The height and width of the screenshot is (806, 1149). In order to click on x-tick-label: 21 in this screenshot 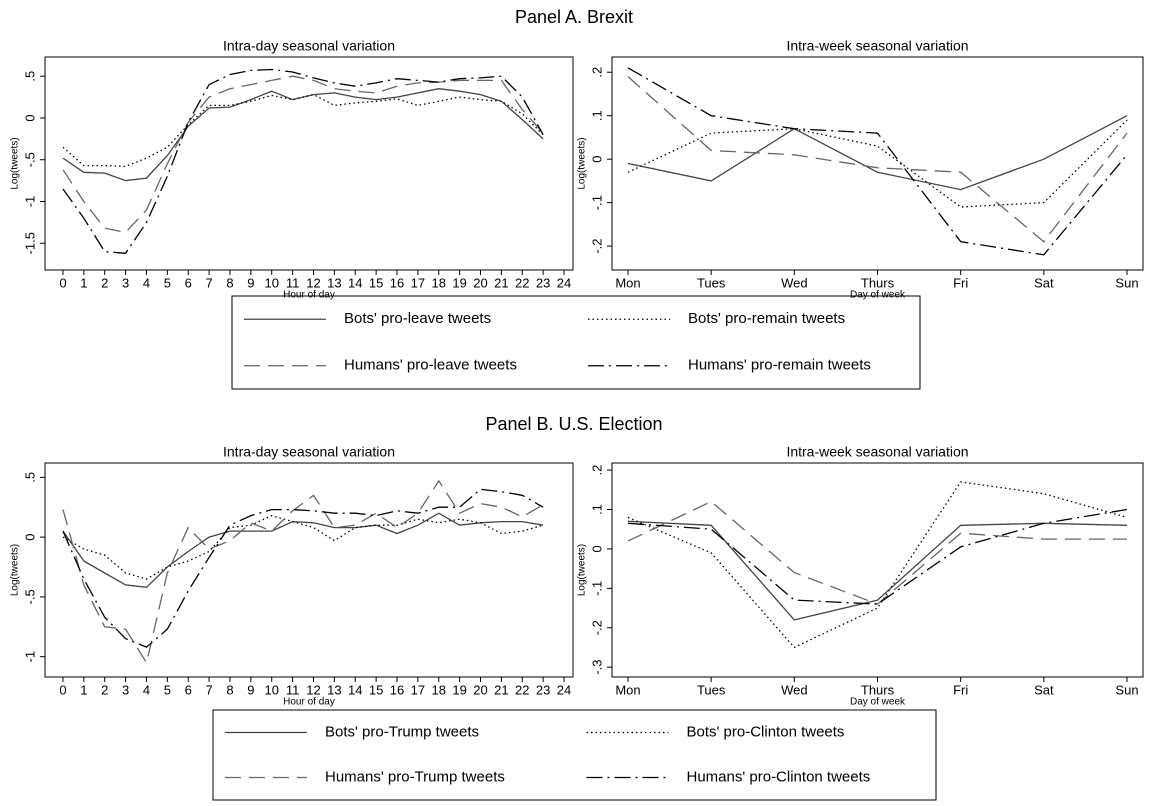, I will do `click(501, 689)`.